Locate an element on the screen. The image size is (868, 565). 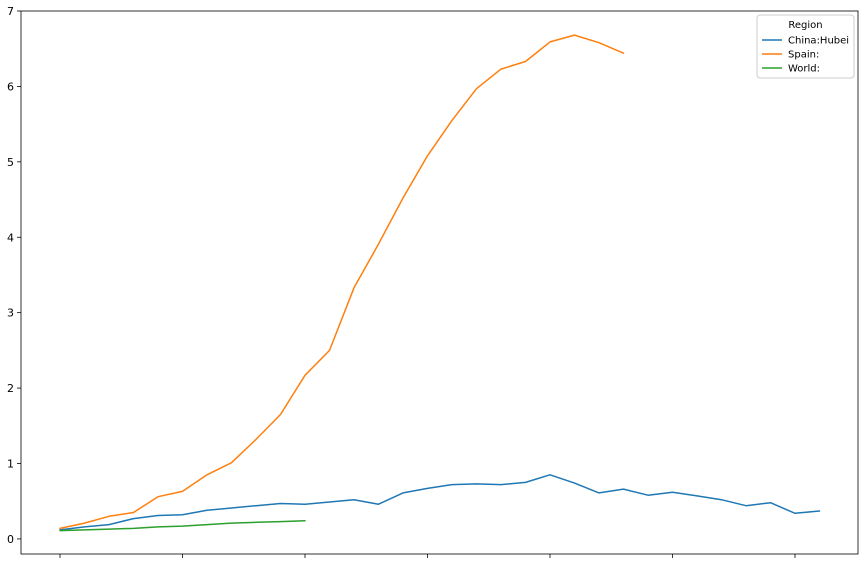
y-tick-label: 4 is located at coordinates (10, 237).